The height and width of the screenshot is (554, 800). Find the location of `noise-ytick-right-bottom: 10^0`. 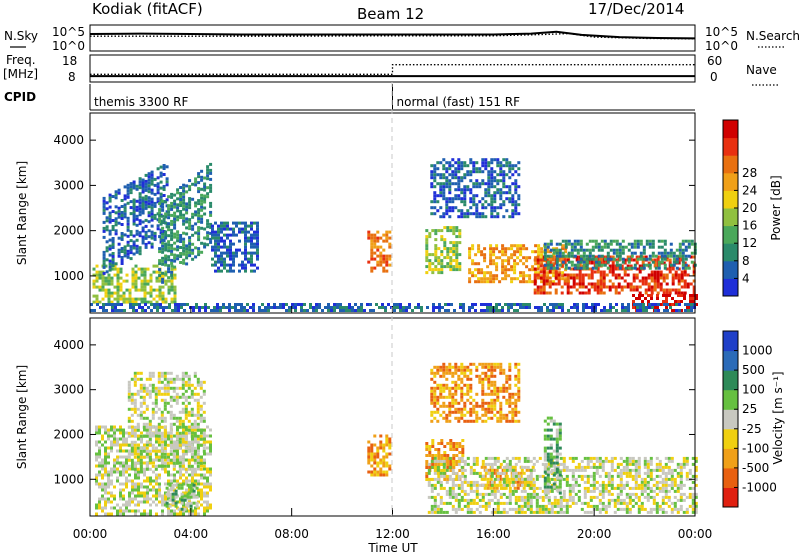

noise-ytick-right-bottom: 10^0 is located at coordinates (721, 46).